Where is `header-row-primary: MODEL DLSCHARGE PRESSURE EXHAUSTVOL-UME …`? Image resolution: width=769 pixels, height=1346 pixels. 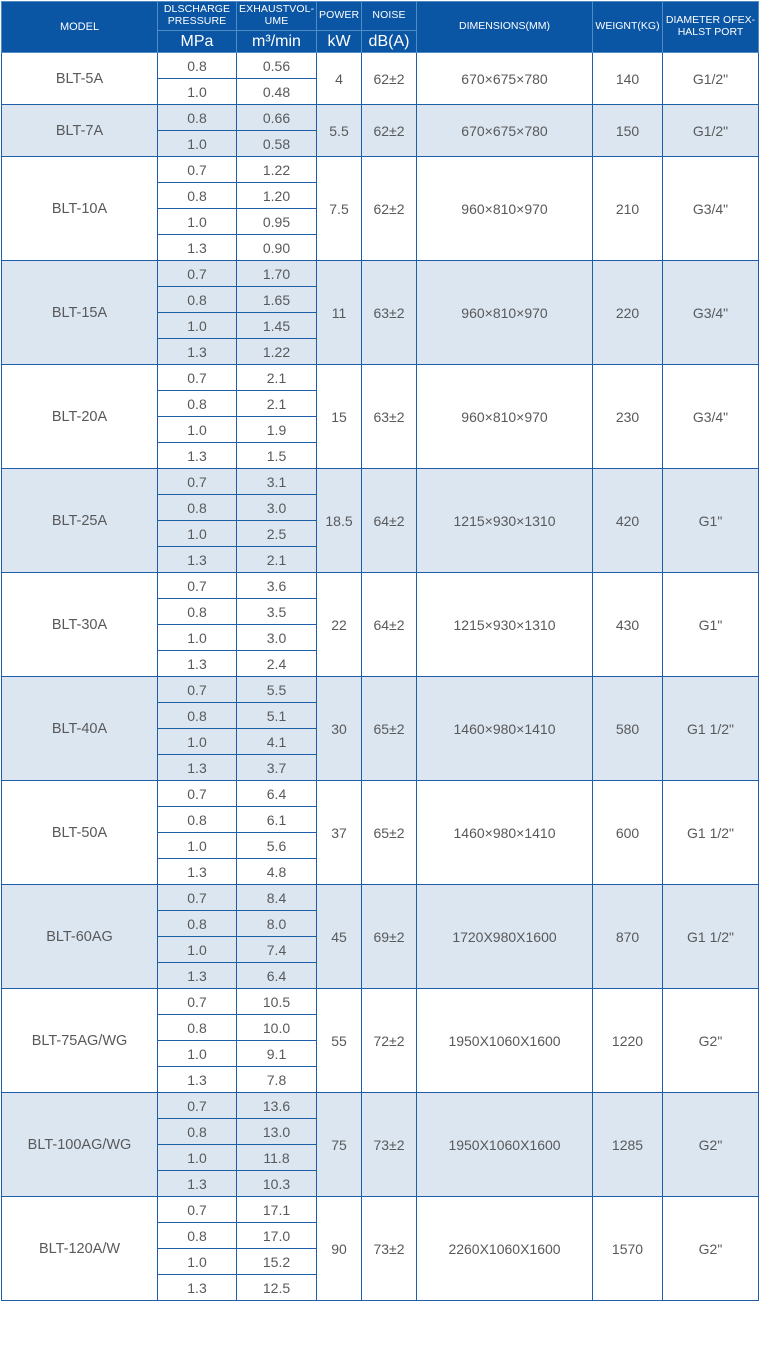 header-row-primary: MODEL DLSCHARGE PRESSURE EXHAUSTVOL-UME … is located at coordinates (380, 27).